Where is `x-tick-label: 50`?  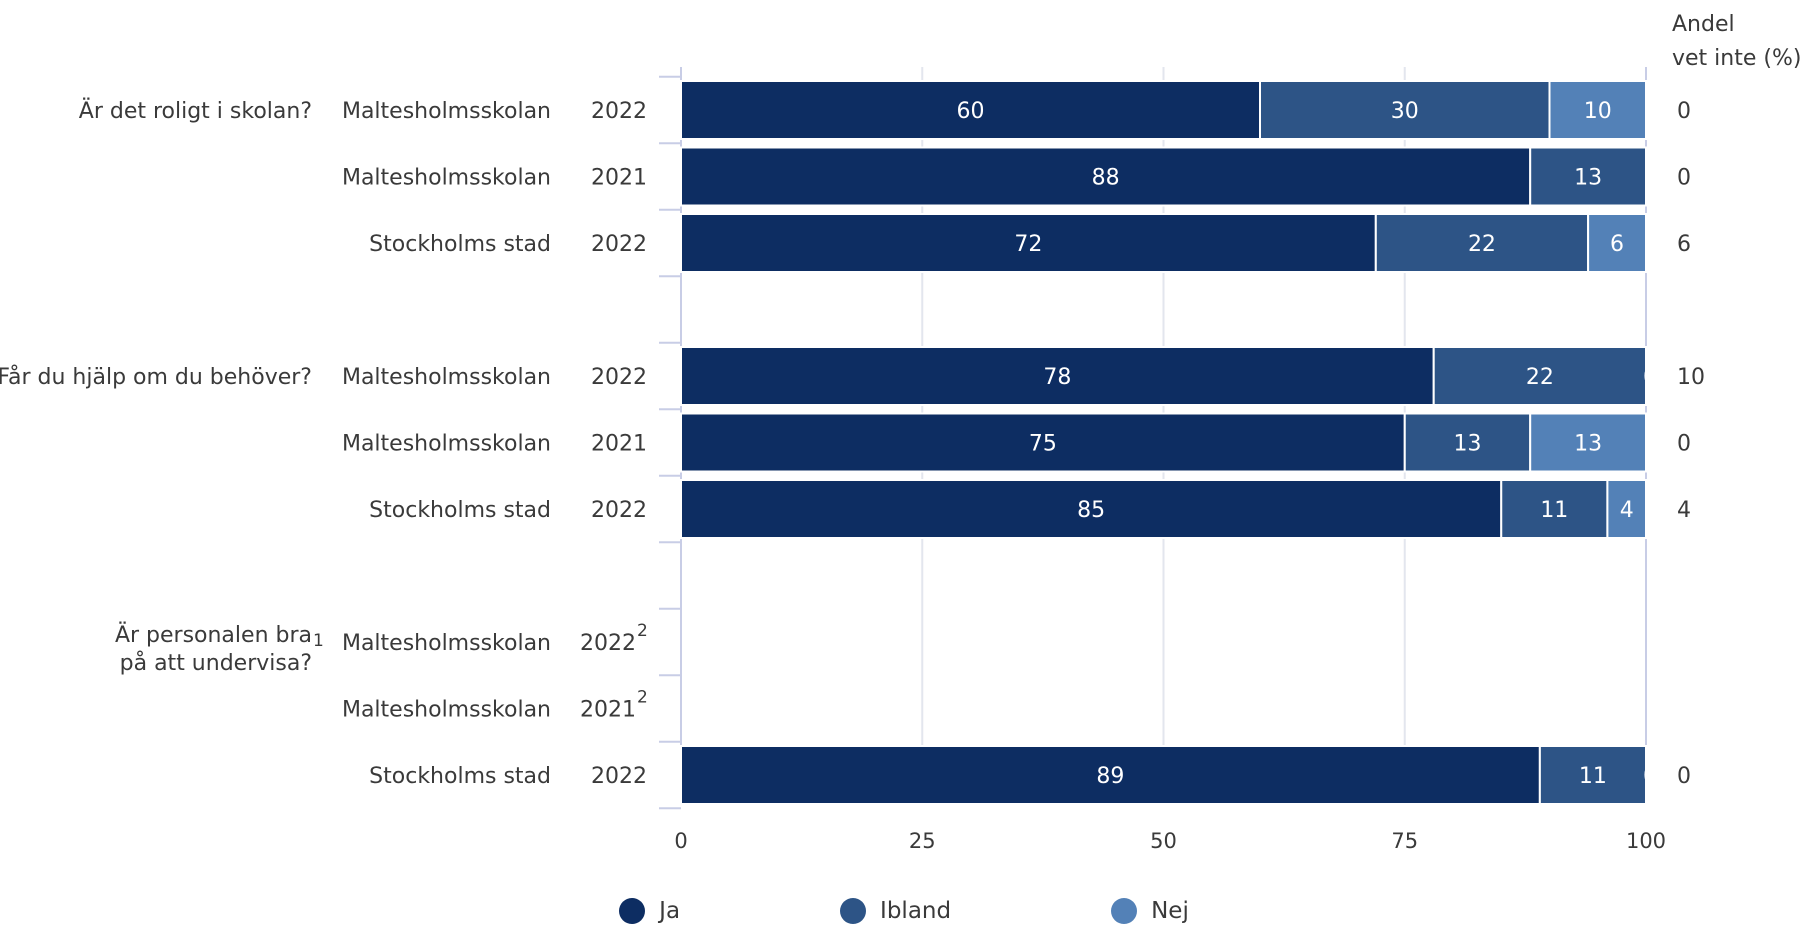
x-tick-label: 50 is located at coordinates (1163, 841).